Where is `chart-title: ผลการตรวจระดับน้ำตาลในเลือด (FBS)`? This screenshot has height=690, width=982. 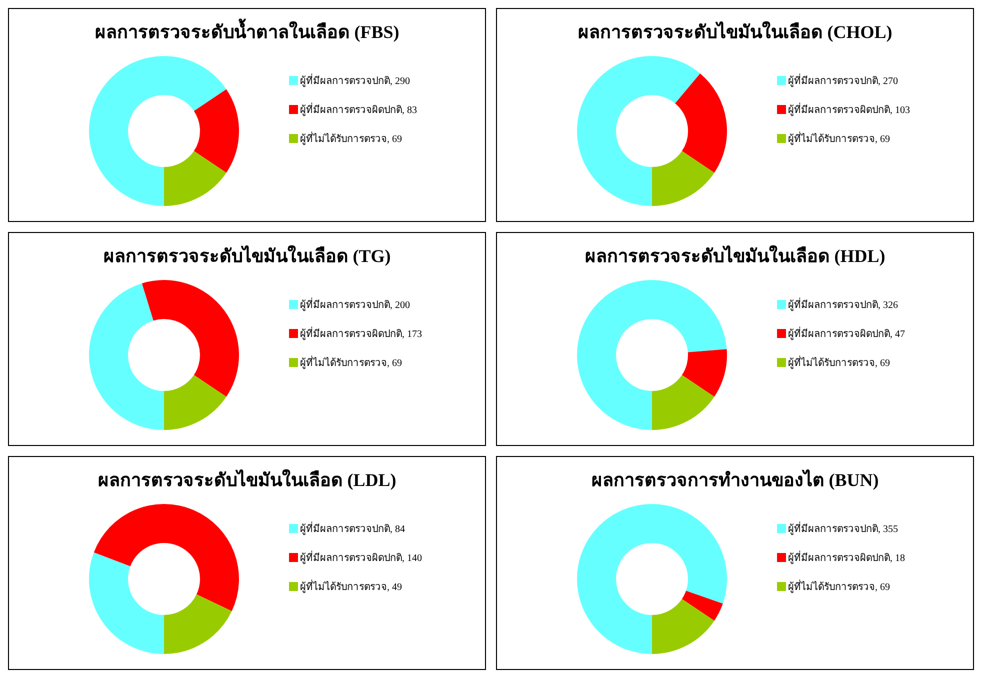 chart-title: ผลการตรวจระดับน้ำตาลในเลือด (FBS) is located at coordinates (247, 31).